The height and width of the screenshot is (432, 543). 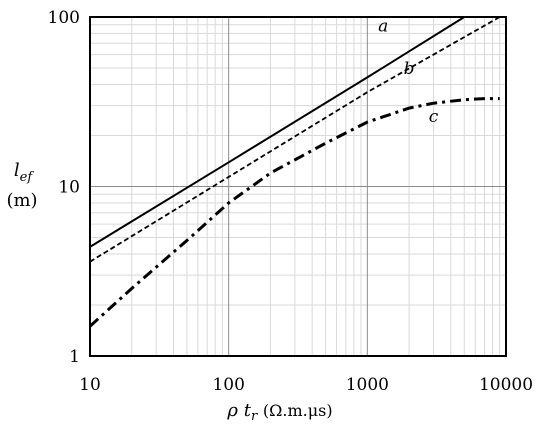 I want to click on series-label-b: b, so click(x=409, y=69).